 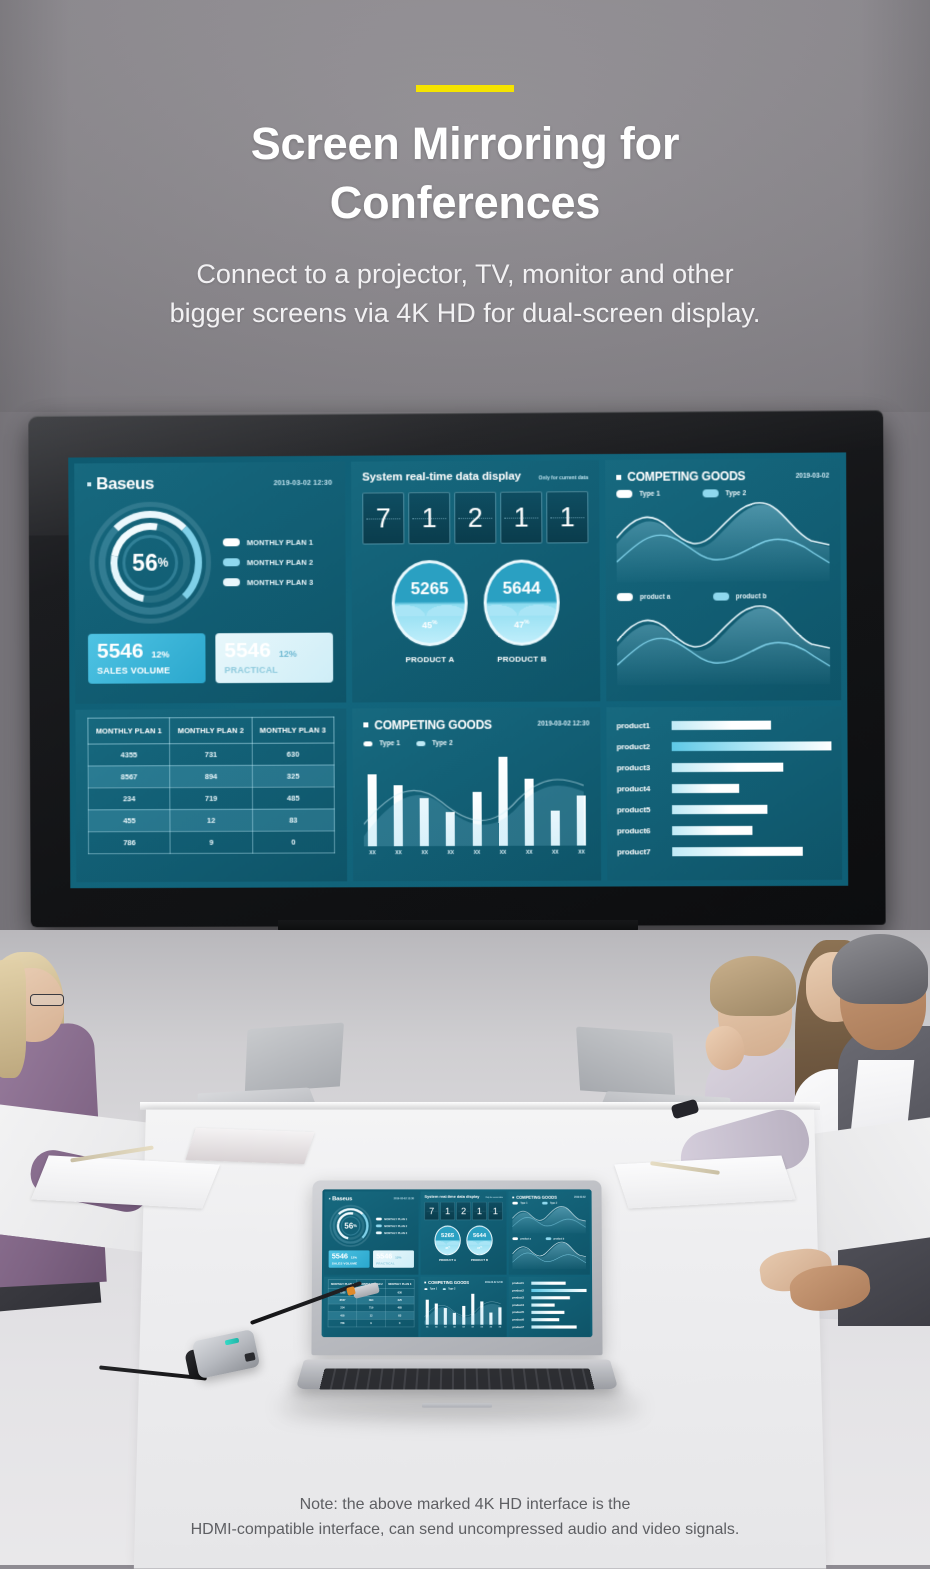 I want to click on realtime-digit-2: 1, so click(x=429, y=518).